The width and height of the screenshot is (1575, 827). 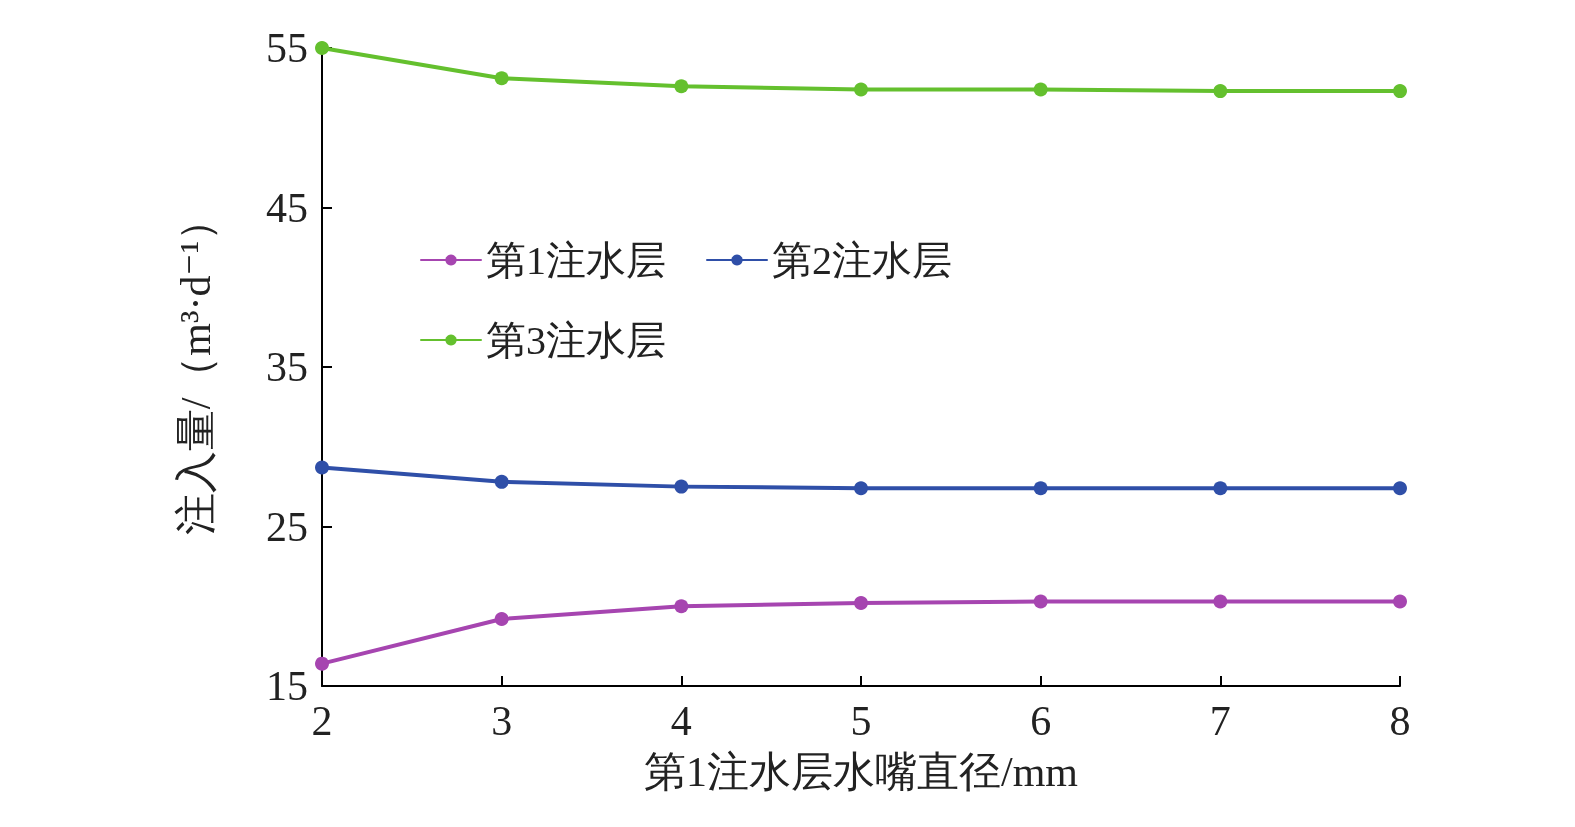 I want to click on legend-label: 第3注水层, so click(x=576, y=340).